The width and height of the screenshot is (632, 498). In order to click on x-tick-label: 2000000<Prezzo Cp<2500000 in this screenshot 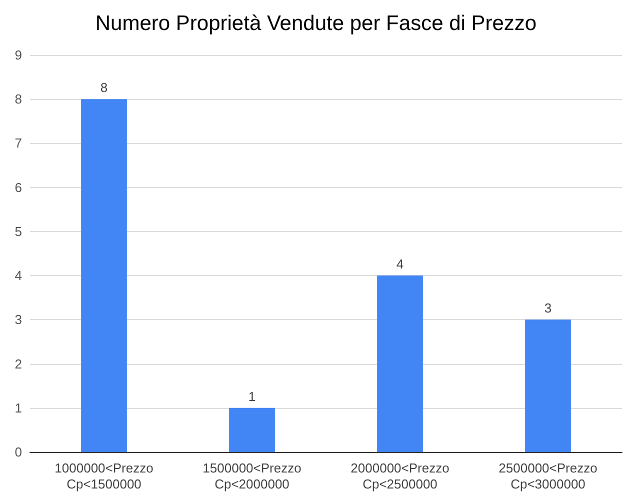, I will do `click(400, 476)`.